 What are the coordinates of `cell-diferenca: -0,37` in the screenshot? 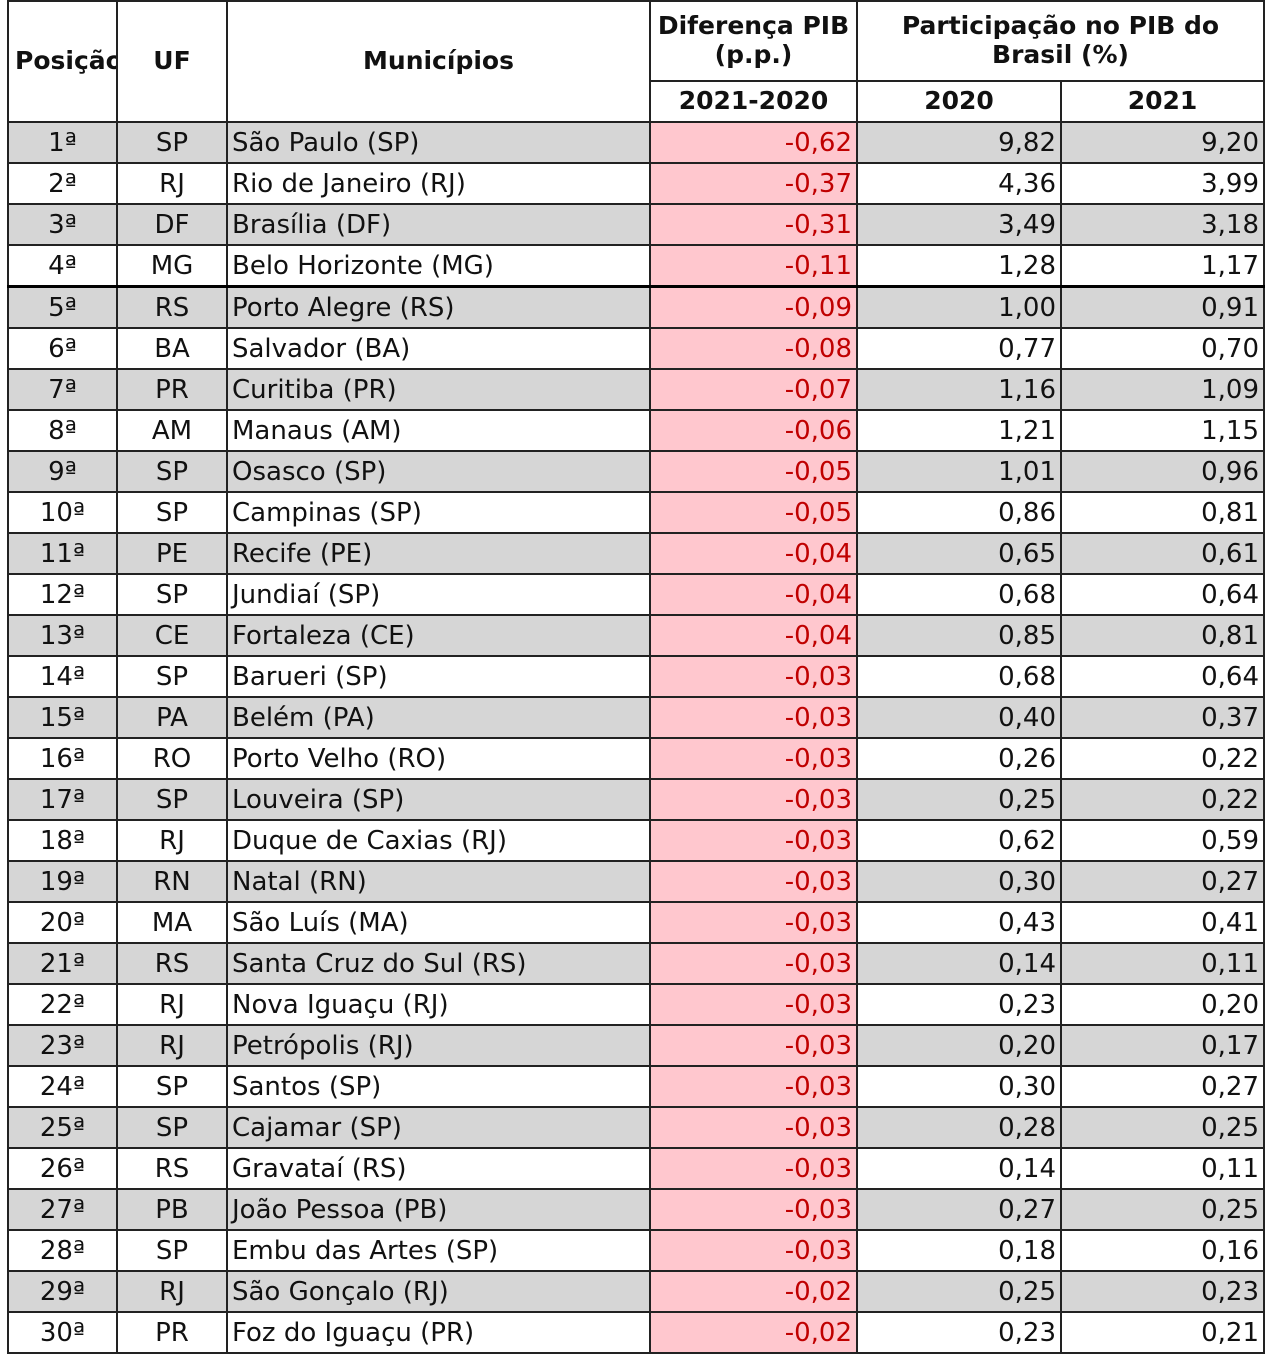 It's located at (753, 183).